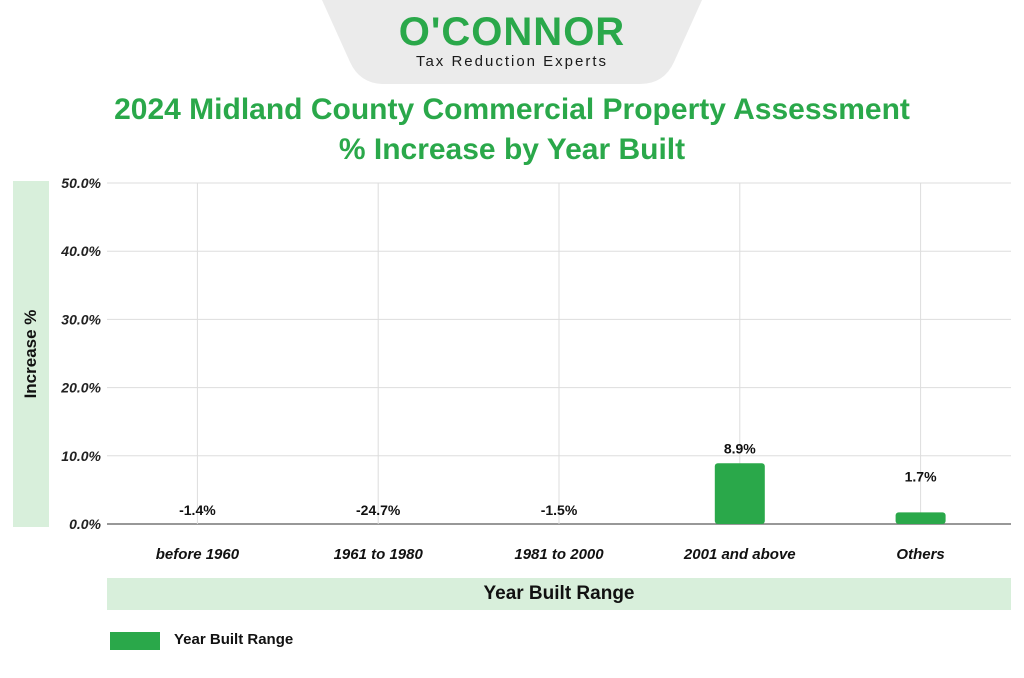 The height and width of the screenshot is (678, 1024). What do you see at coordinates (135, 641) in the screenshot?
I see `legend-swatch` at bounding box center [135, 641].